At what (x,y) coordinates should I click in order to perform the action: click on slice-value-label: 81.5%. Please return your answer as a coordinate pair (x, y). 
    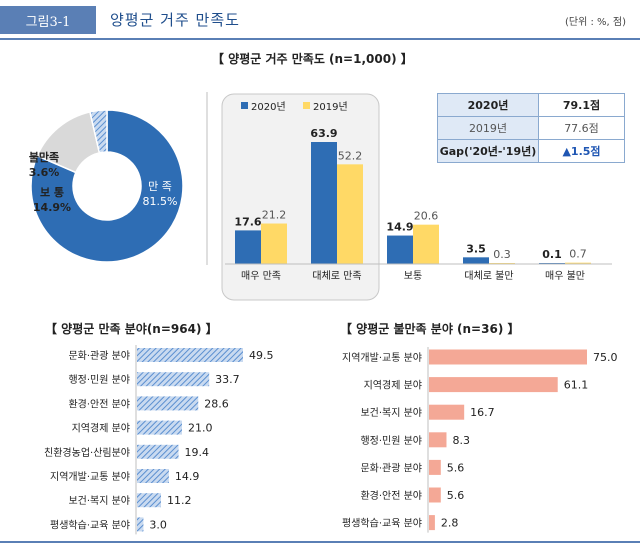
    Looking at the image, I should click on (160, 201).